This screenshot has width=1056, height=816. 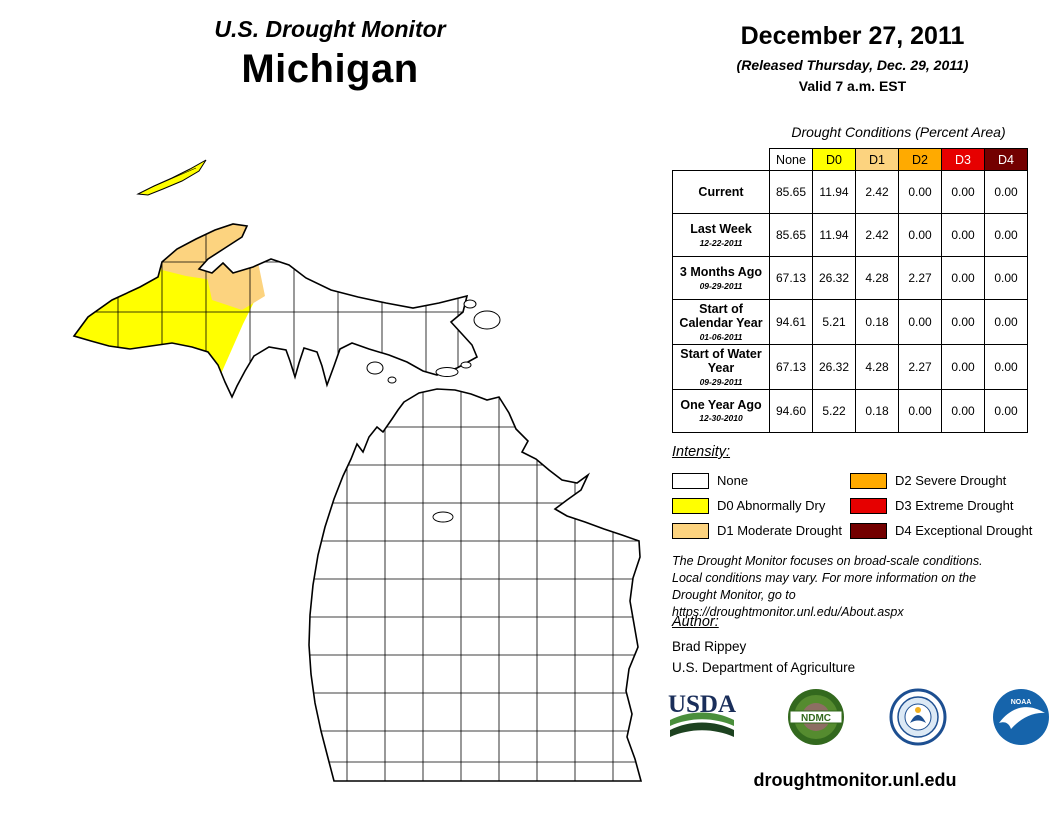 I want to click on report-title: U.S. Drought Monitor, so click(x=330, y=29).